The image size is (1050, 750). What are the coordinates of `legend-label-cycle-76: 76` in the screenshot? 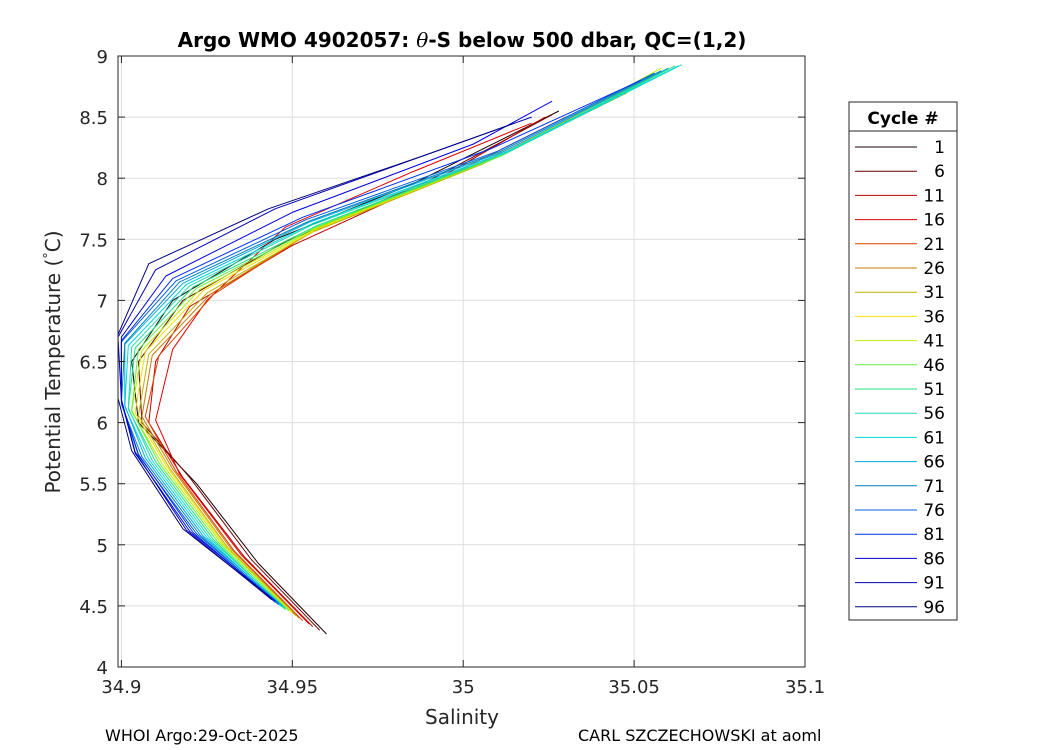 It's located at (934, 511).